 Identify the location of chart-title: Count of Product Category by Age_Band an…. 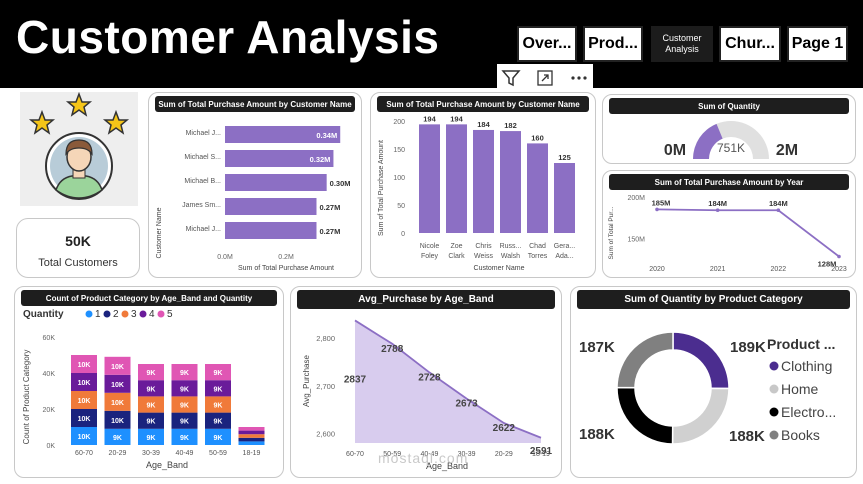
(149, 298).